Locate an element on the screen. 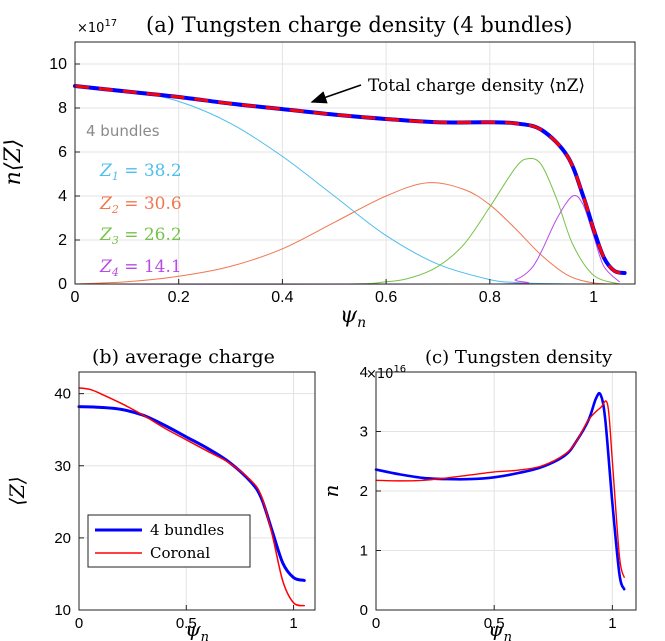 The image size is (665, 641). panel-b-ylabel: ⟨Z⟩ is located at coordinates (17, 491).